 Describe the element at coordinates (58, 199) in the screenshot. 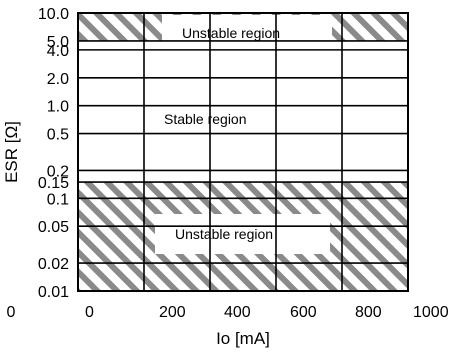

I see `y-tick-label: 0.1` at that location.